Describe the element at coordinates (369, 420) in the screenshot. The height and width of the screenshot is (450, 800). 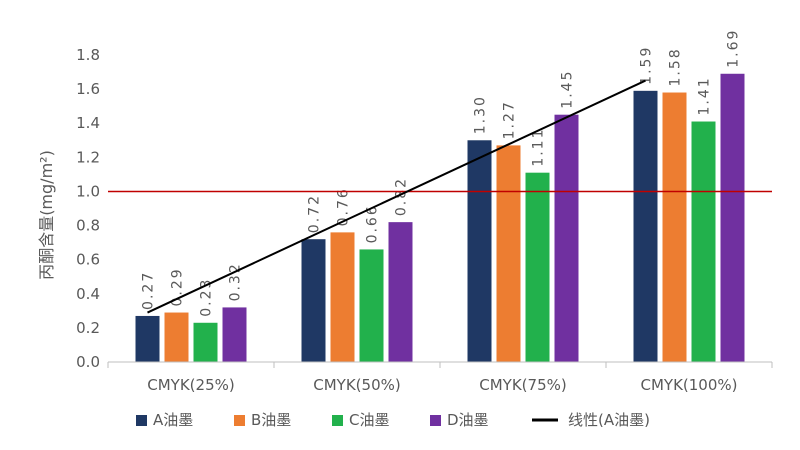
I see `legend-label: C油墨` at that location.